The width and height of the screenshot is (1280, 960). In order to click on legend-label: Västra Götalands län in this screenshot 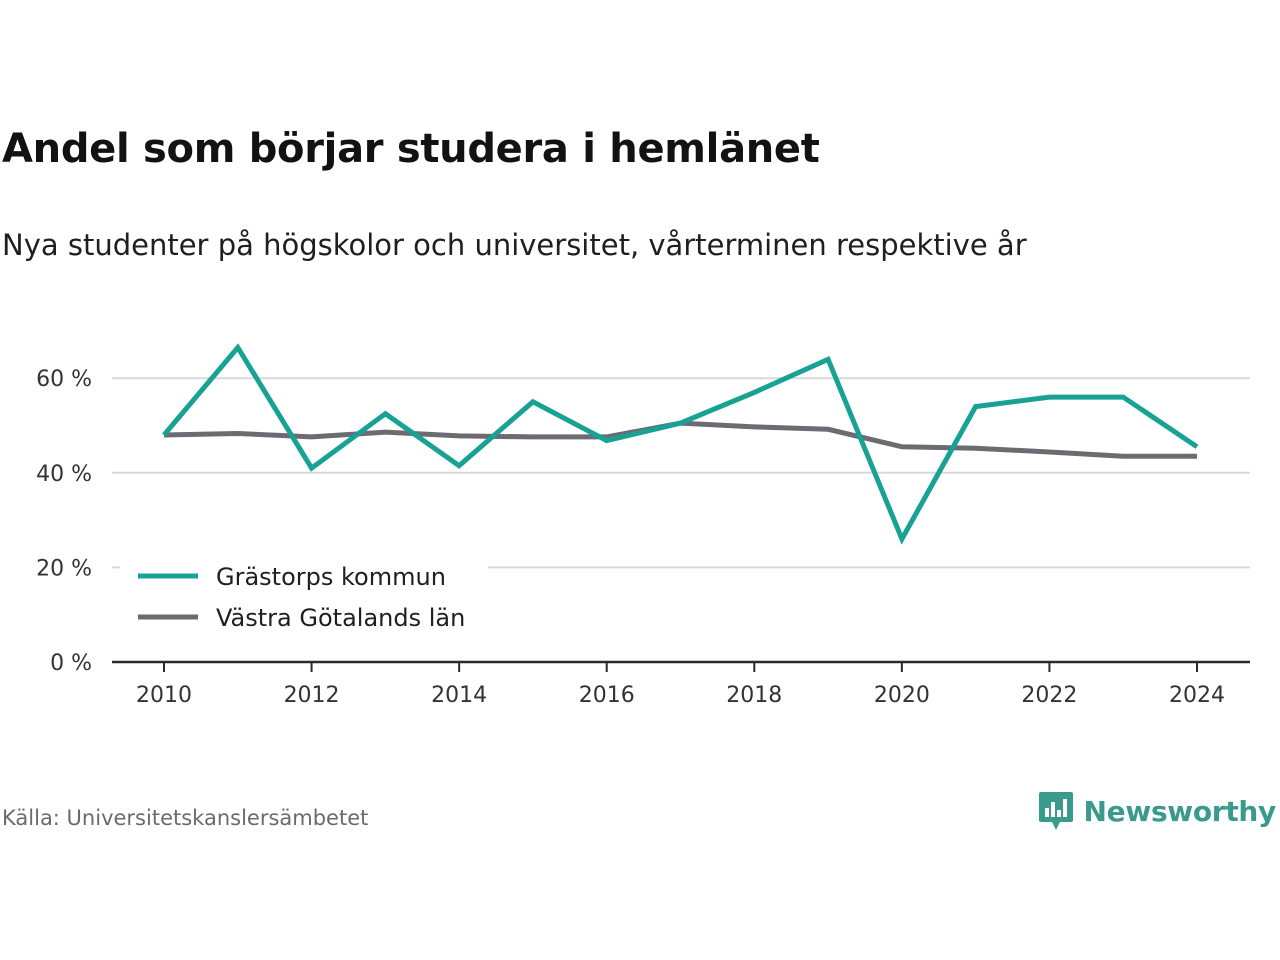, I will do `click(340, 618)`.